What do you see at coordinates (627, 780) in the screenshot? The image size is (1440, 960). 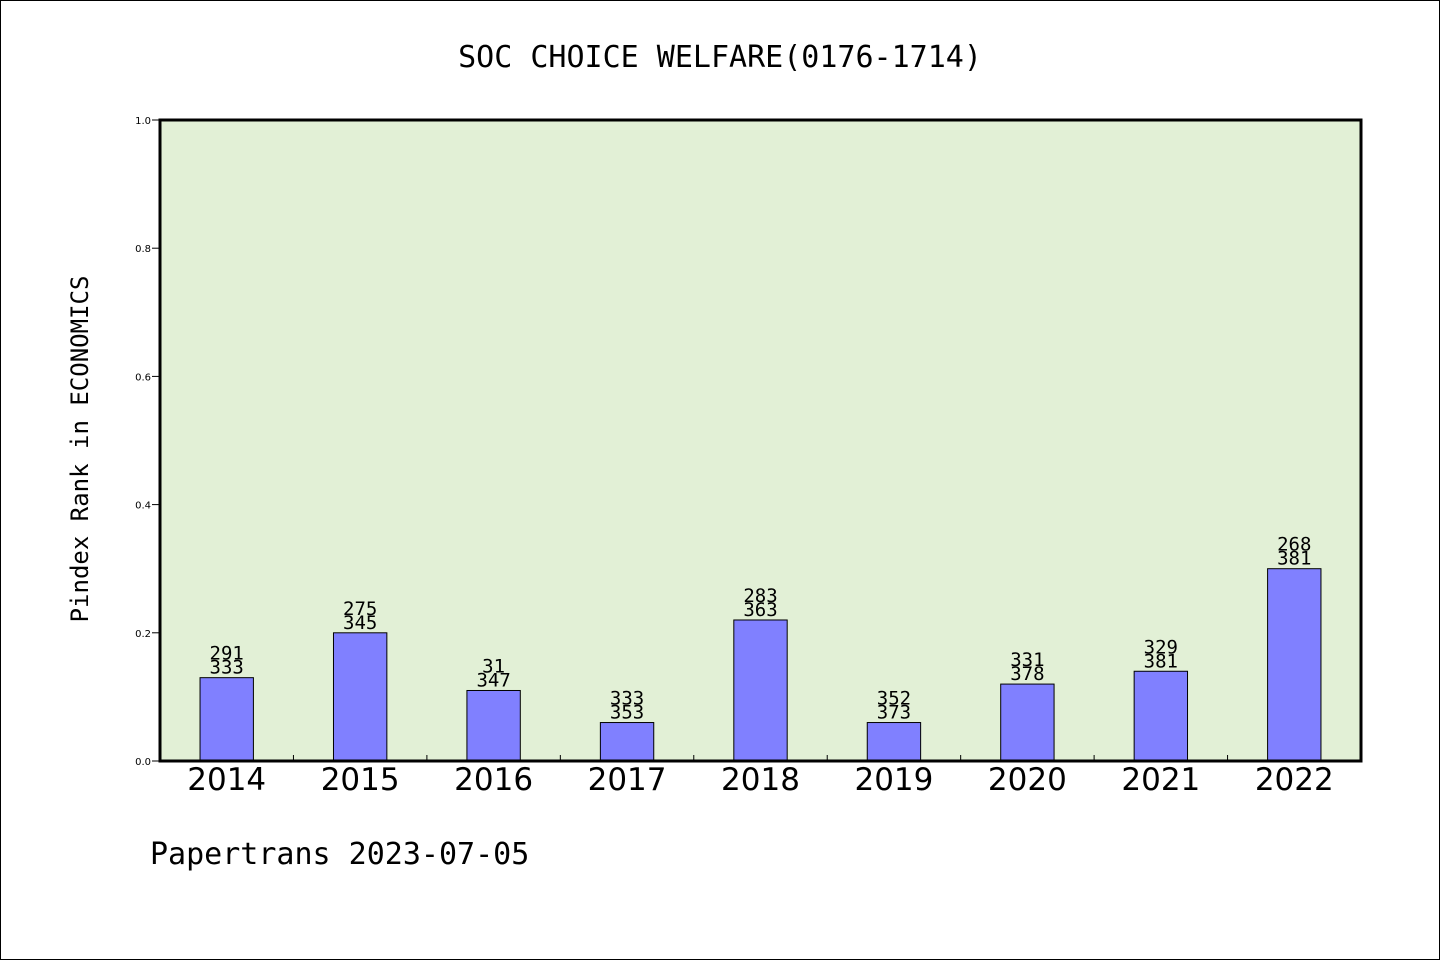 I see `x-tick-label: 2017` at bounding box center [627, 780].